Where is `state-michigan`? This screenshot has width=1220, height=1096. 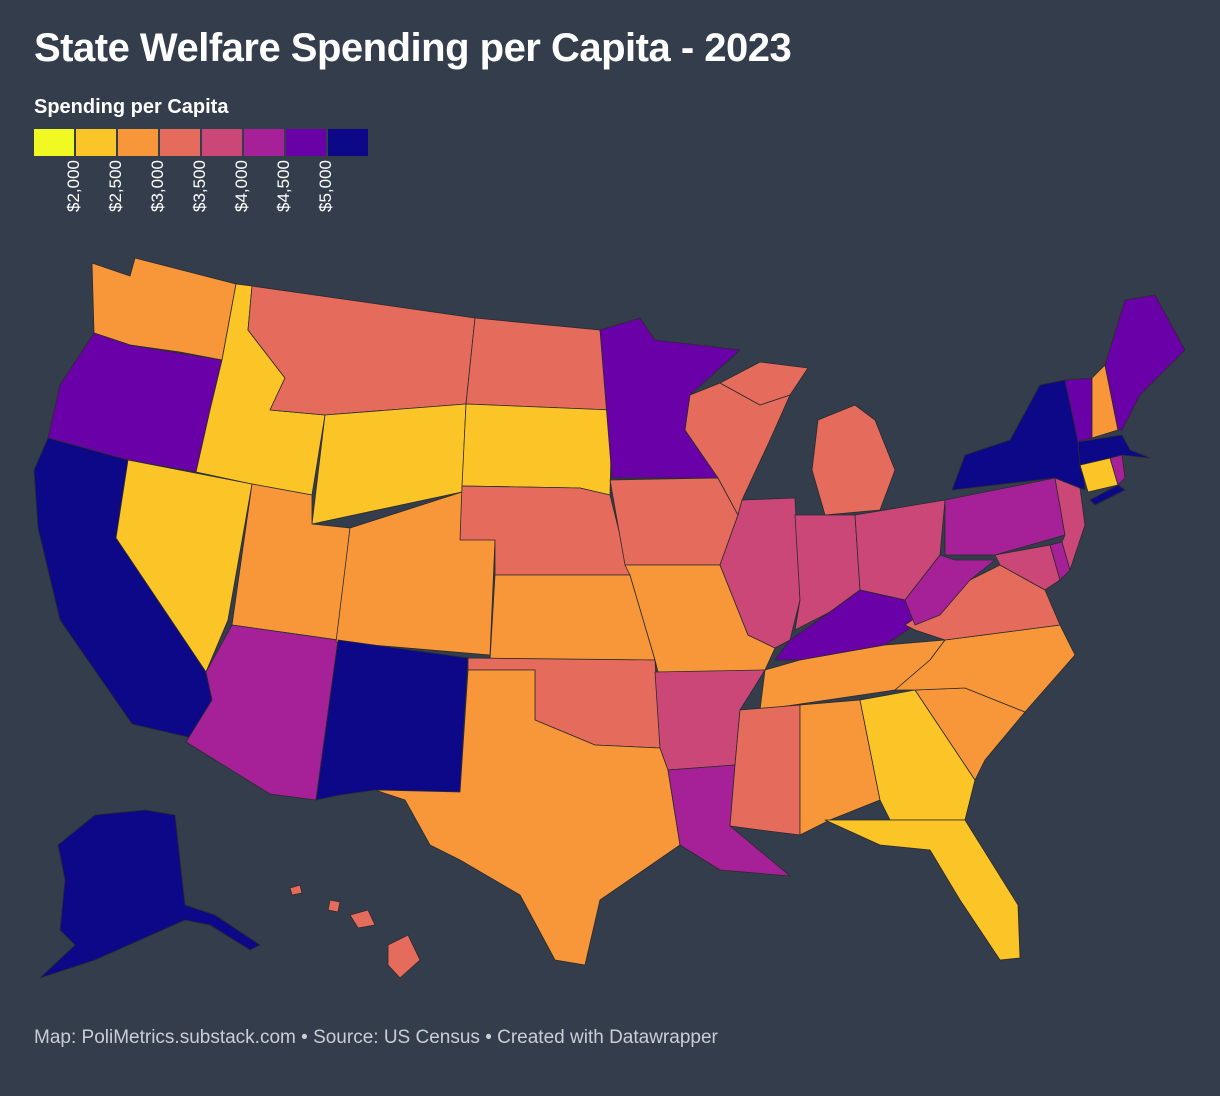
state-michigan is located at coordinates (807, 438).